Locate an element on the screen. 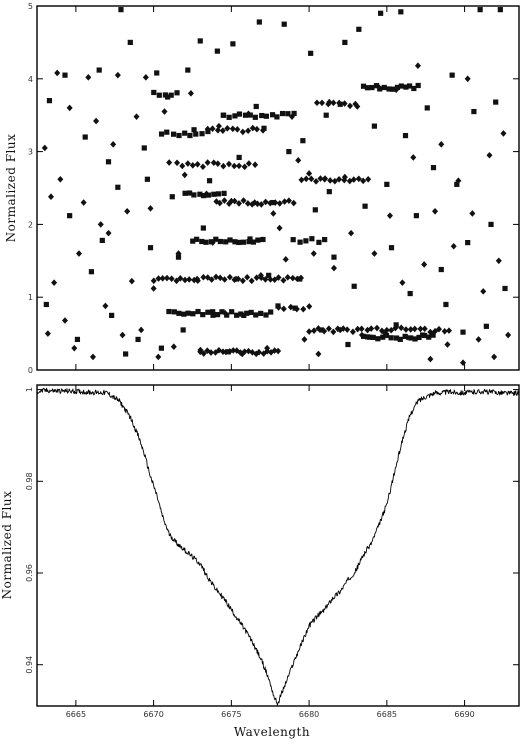 This screenshot has width=525, height=744. top-y-tick-label: 3 is located at coordinates (30, 152).